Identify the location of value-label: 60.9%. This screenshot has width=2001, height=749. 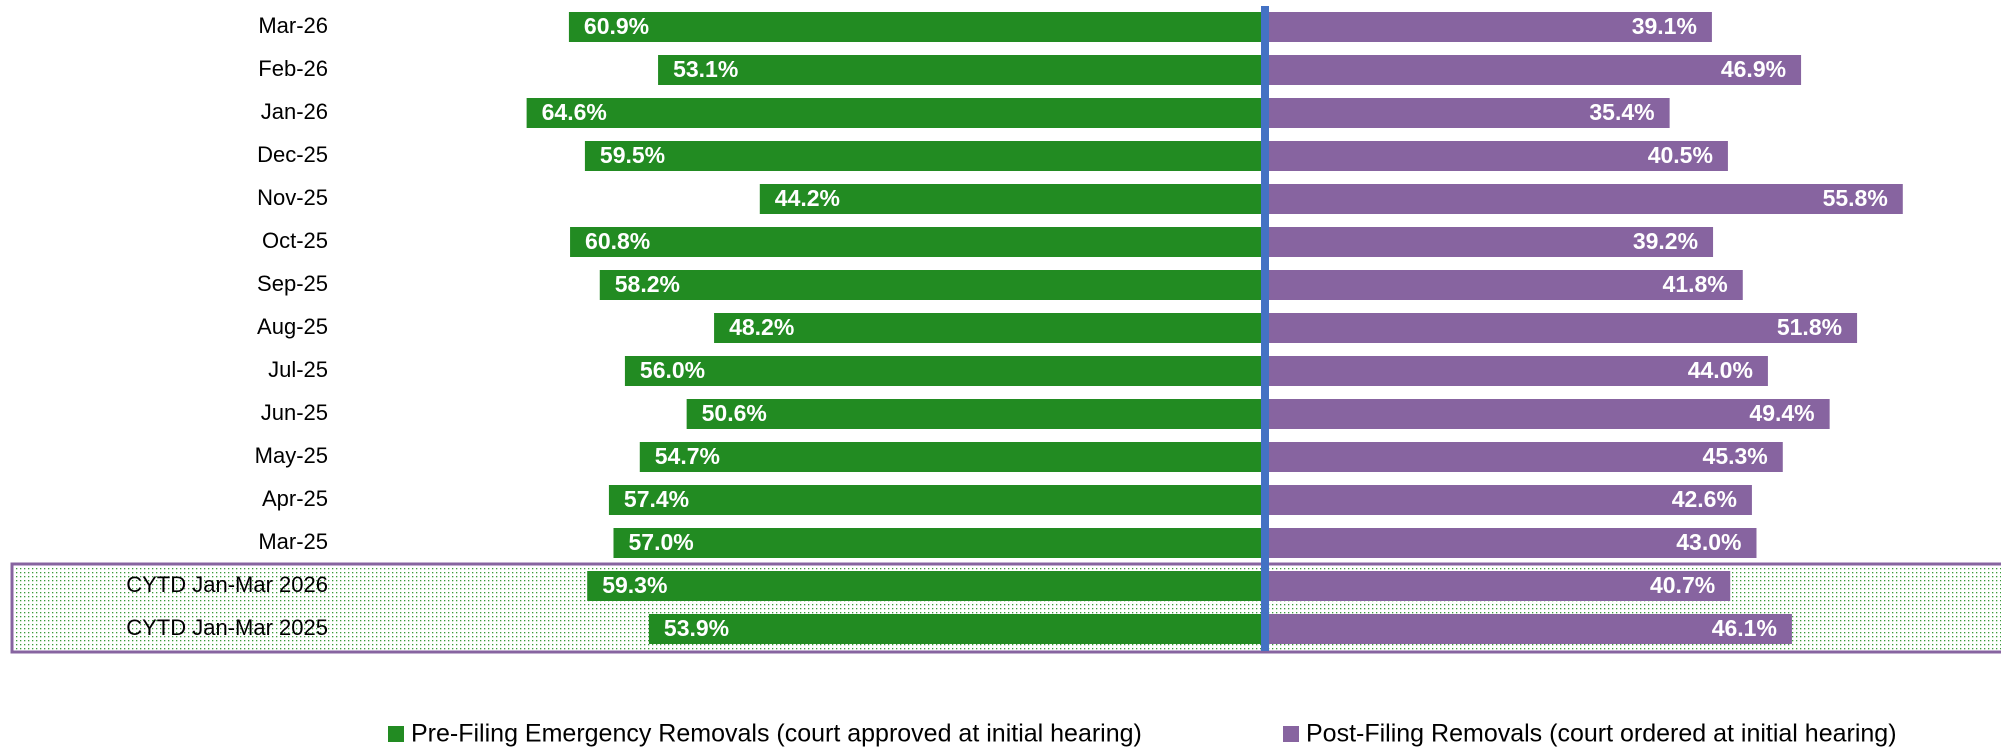
(616, 26).